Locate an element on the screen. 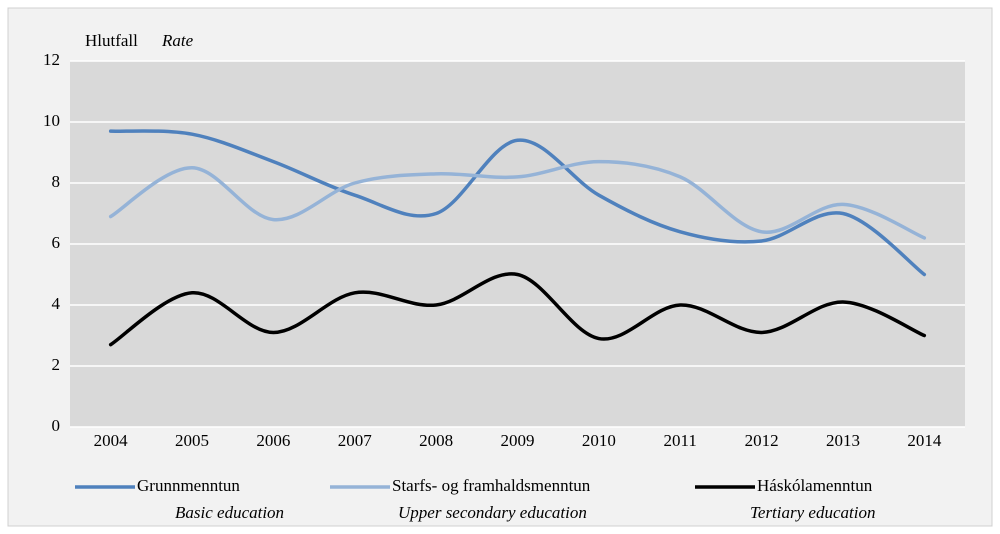  x-tick-label: 2013 is located at coordinates (843, 440).